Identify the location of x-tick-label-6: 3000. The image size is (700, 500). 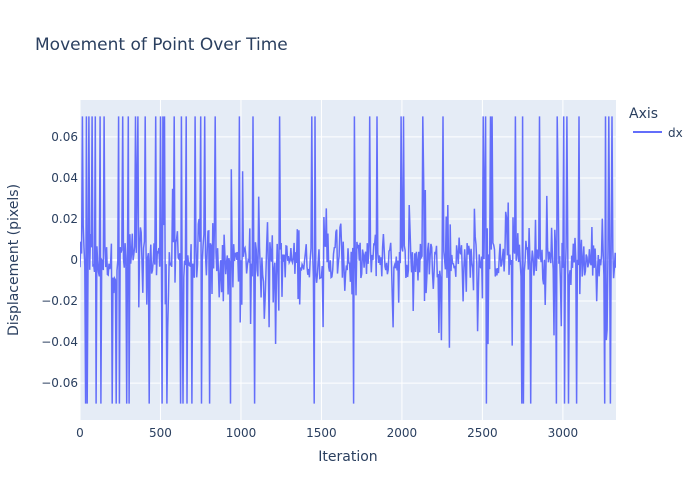
(563, 433).